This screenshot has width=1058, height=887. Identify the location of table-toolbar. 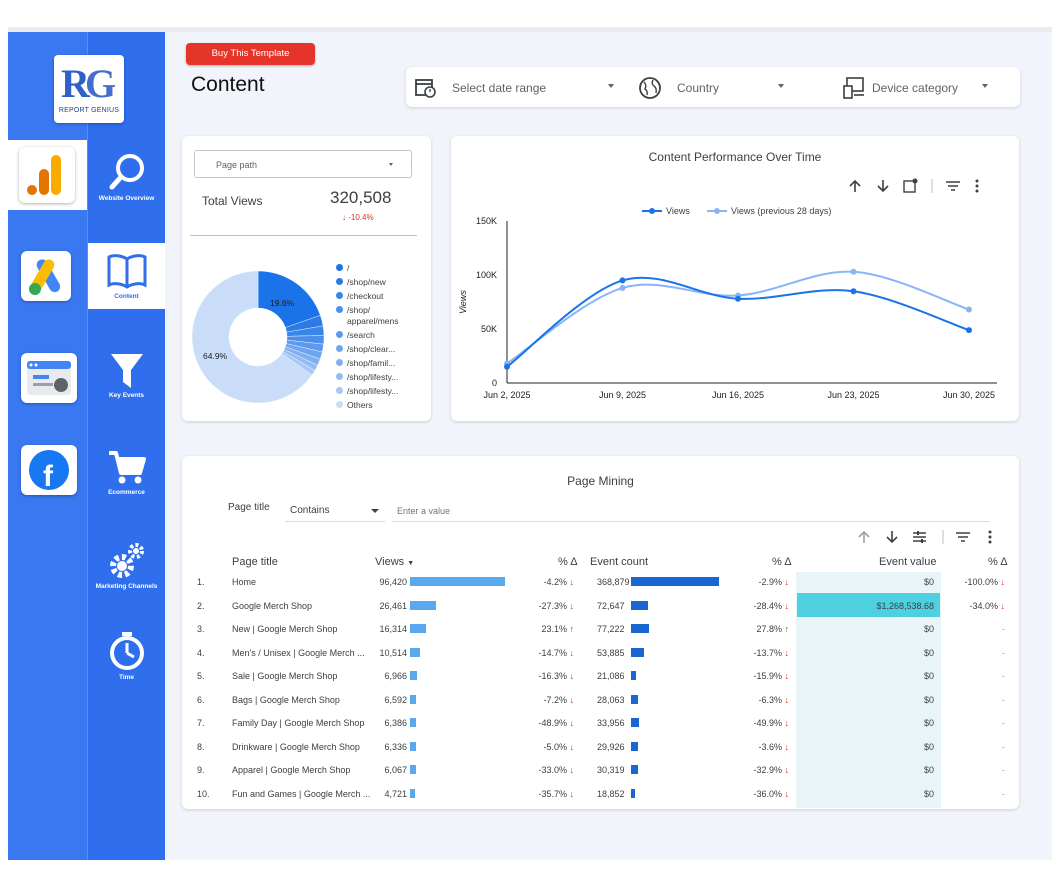
(925, 537).